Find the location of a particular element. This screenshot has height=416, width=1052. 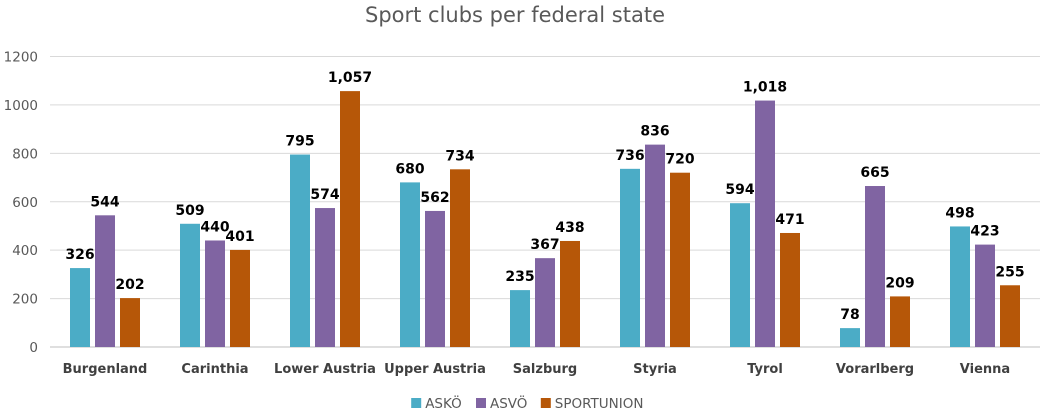

data-label: 594 is located at coordinates (739, 190).